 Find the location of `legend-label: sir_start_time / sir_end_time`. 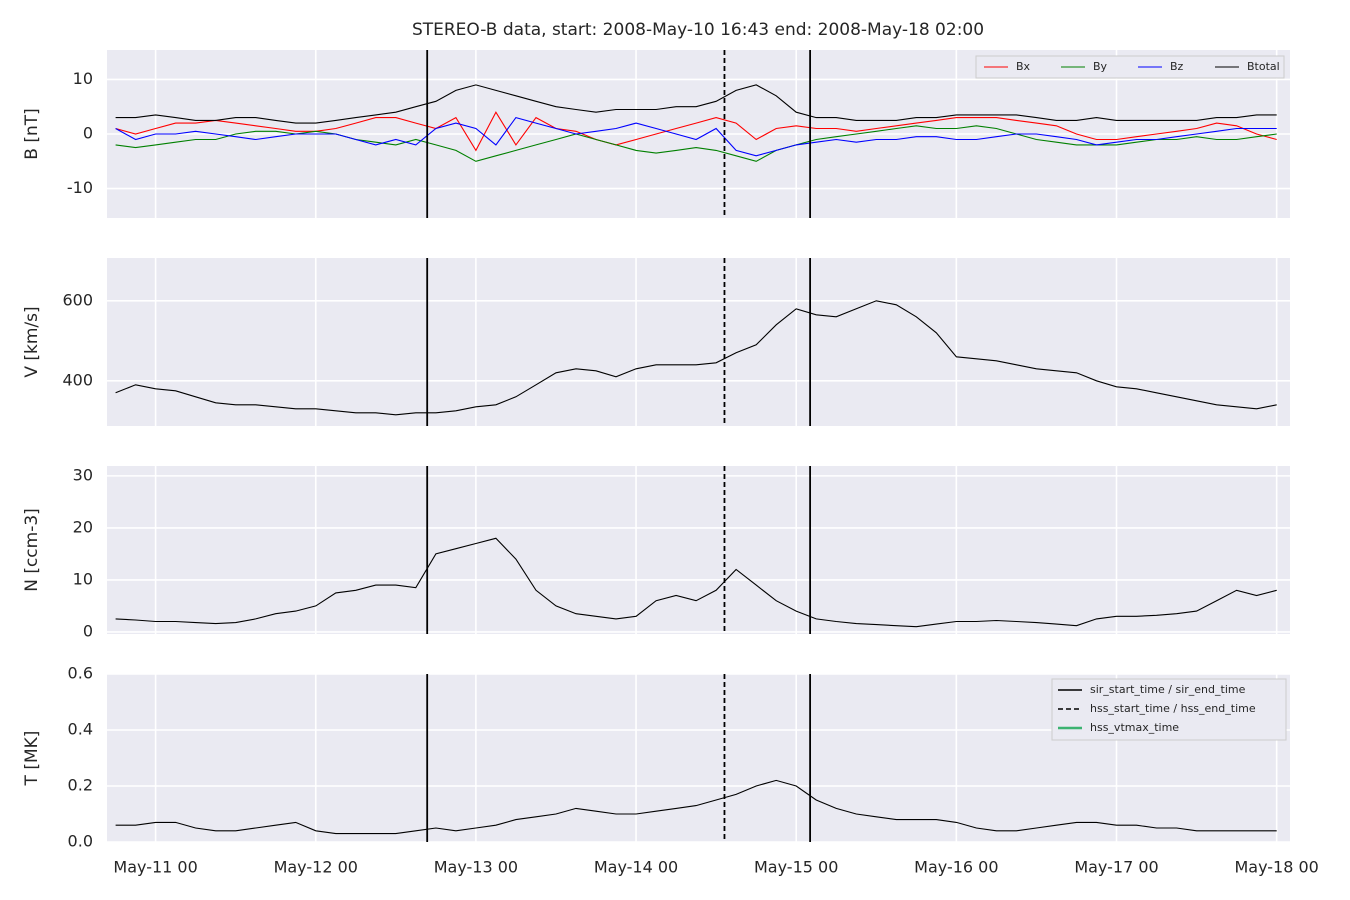

legend-label: sir_start_time / sir_end_time is located at coordinates (1168, 689).